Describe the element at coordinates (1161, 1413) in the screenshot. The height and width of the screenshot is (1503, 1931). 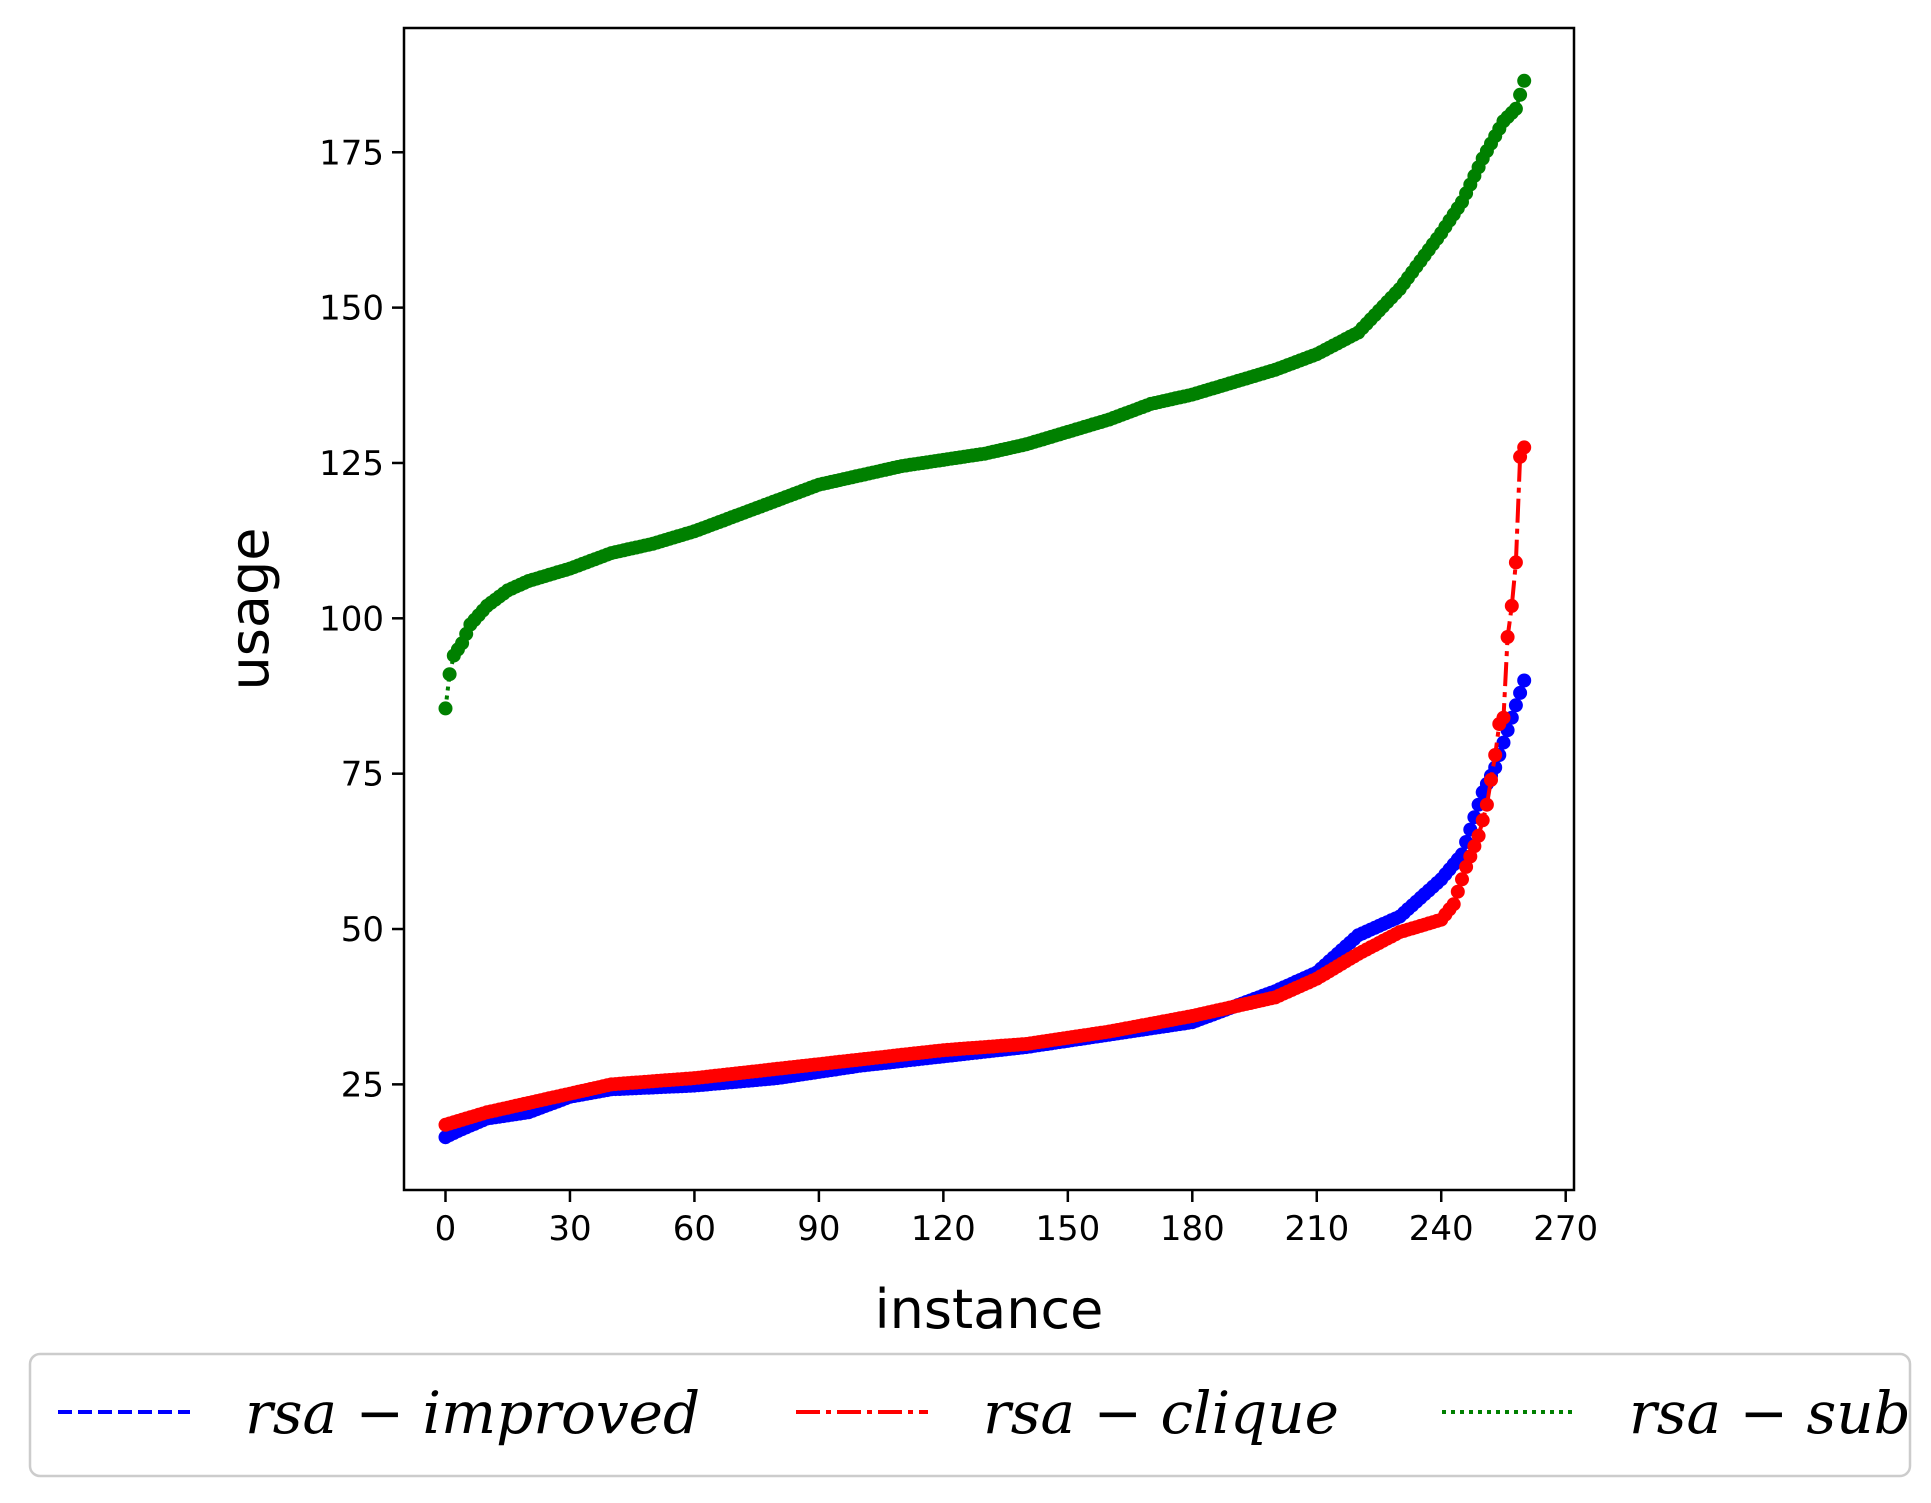
I see `legend-label-clique: rsa − clique` at that location.